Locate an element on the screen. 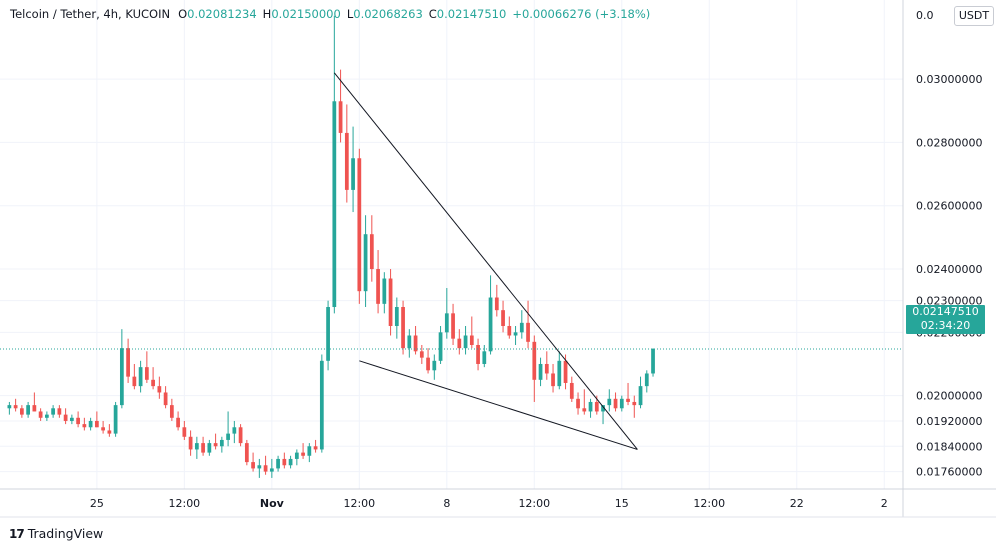 The height and width of the screenshot is (552, 996). open-key: O is located at coordinates (183, 14).